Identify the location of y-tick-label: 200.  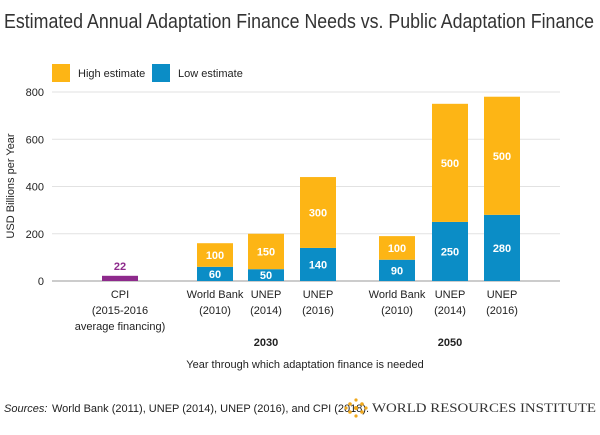
(35, 235).